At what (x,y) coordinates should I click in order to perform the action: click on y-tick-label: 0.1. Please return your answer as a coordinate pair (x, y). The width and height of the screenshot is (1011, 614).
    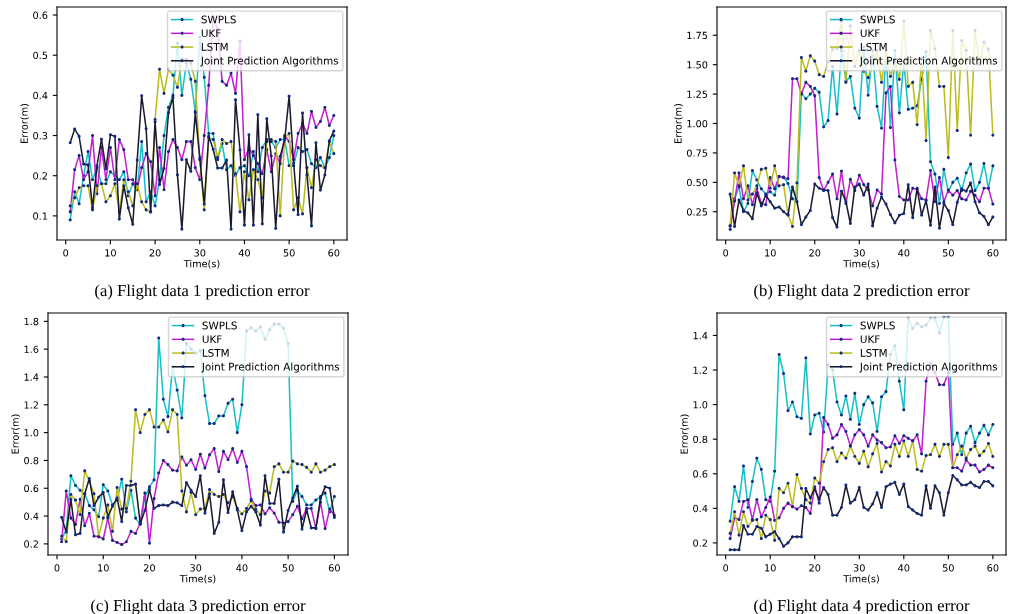
    Looking at the image, I should click on (40, 216).